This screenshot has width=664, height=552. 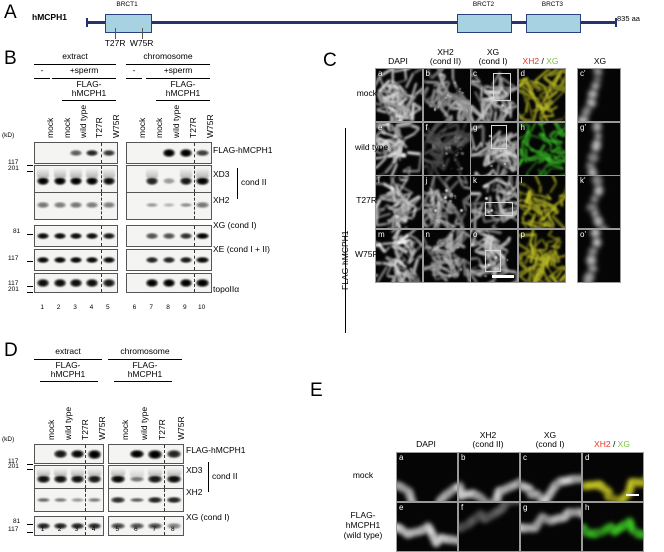 What do you see at coordinates (117, 530) in the screenshot?
I see `panelD-lane-number-5: 5` at bounding box center [117, 530].